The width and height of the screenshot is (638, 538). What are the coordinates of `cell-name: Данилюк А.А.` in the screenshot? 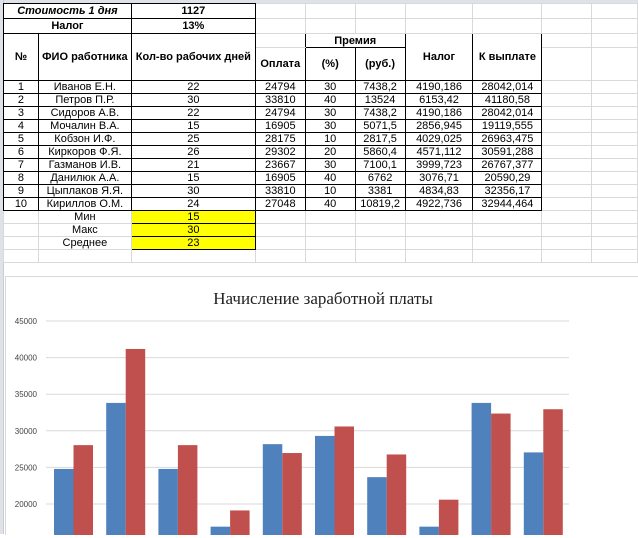 It's located at (84, 178).